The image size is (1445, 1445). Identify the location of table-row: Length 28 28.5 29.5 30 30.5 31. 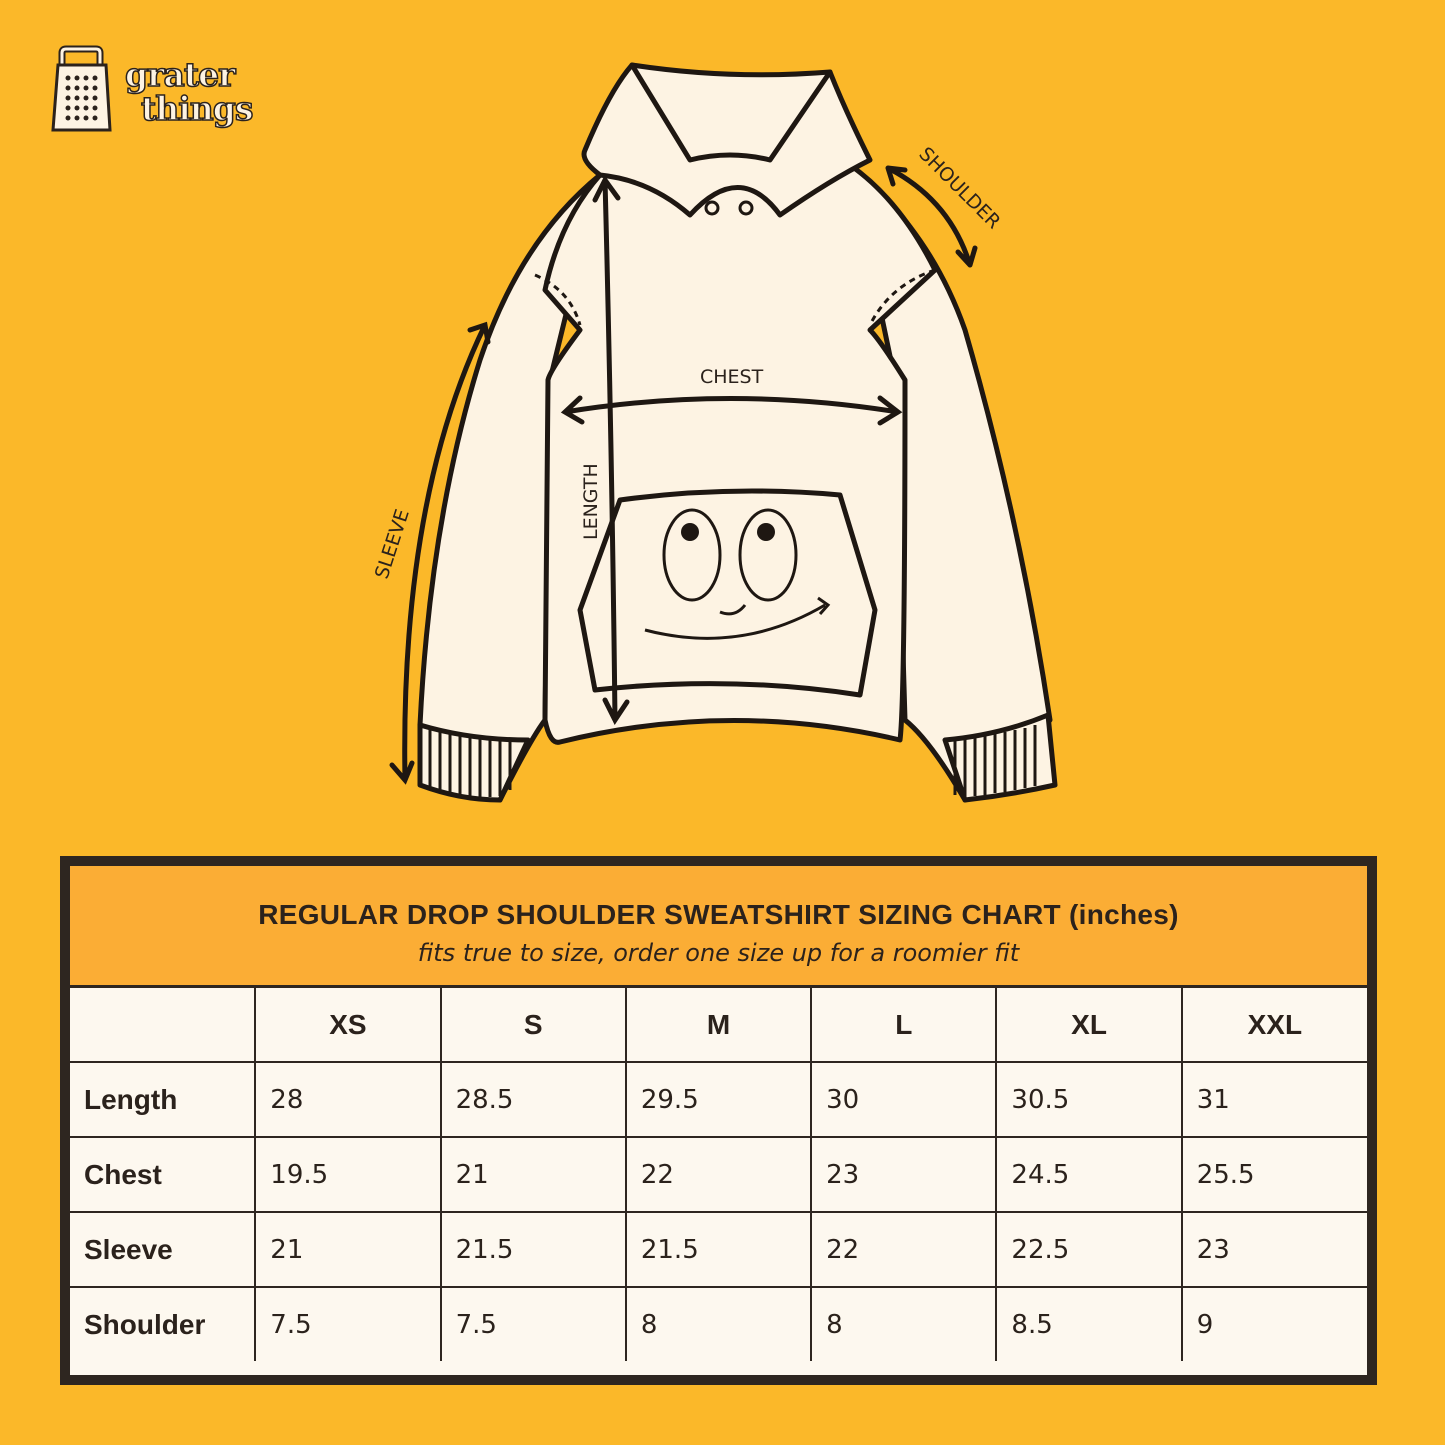
(718, 1099).